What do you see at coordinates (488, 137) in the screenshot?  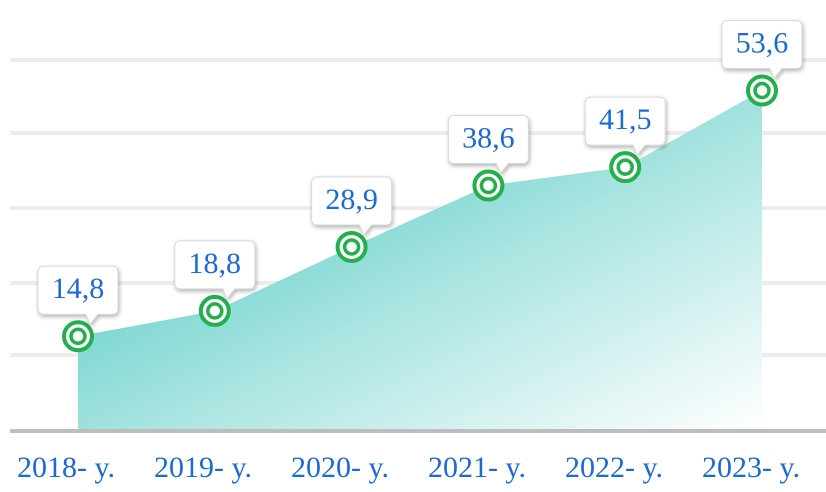 I see `value-label: 38,6` at bounding box center [488, 137].